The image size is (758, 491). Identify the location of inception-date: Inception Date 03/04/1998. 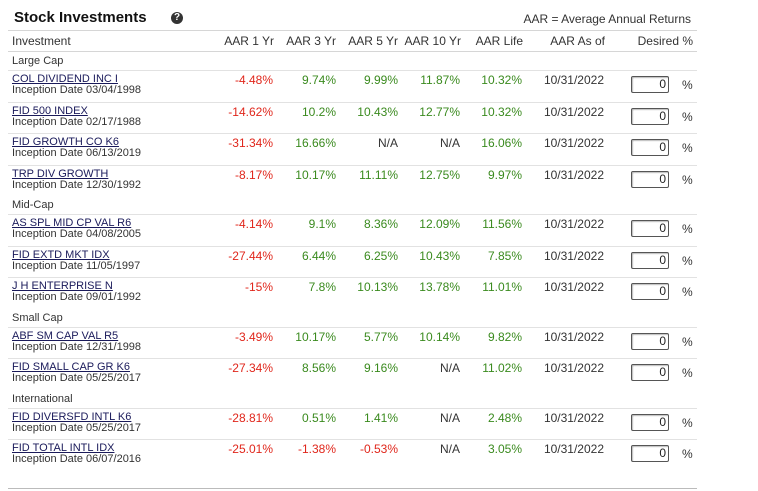
(77, 90).